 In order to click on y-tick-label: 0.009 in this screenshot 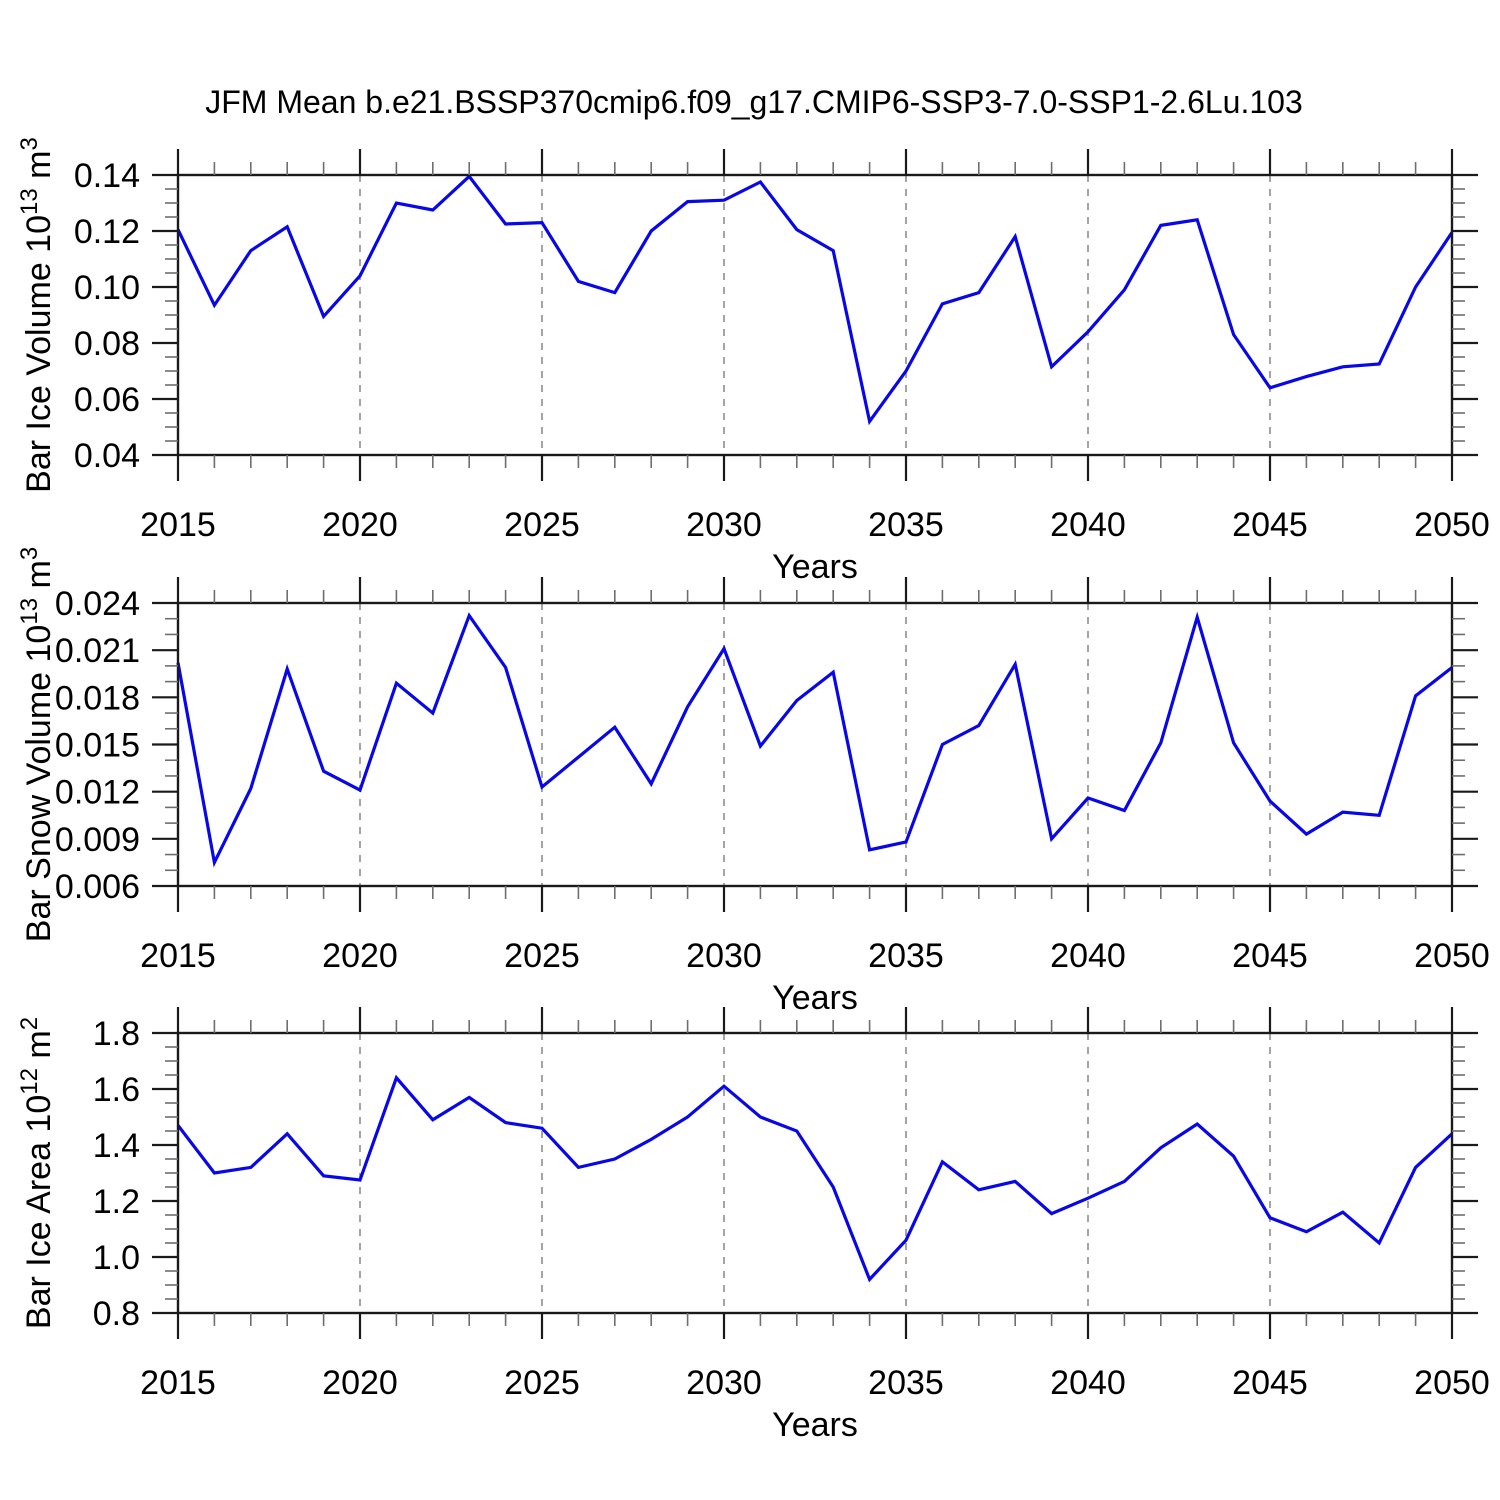, I will do `click(97, 840)`.